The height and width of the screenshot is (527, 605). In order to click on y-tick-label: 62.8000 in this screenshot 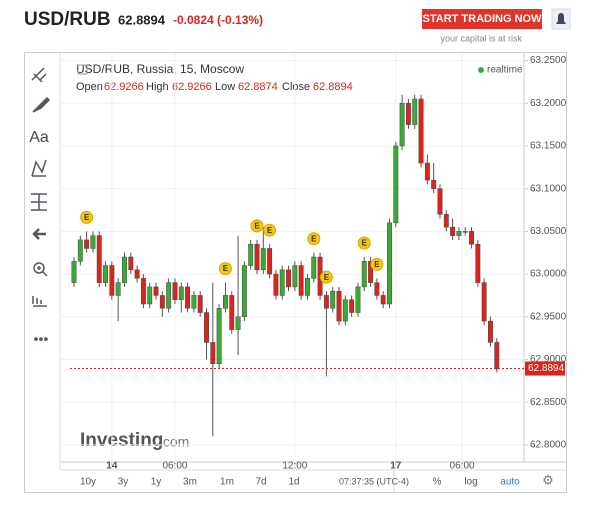, I will do `click(548, 445)`.